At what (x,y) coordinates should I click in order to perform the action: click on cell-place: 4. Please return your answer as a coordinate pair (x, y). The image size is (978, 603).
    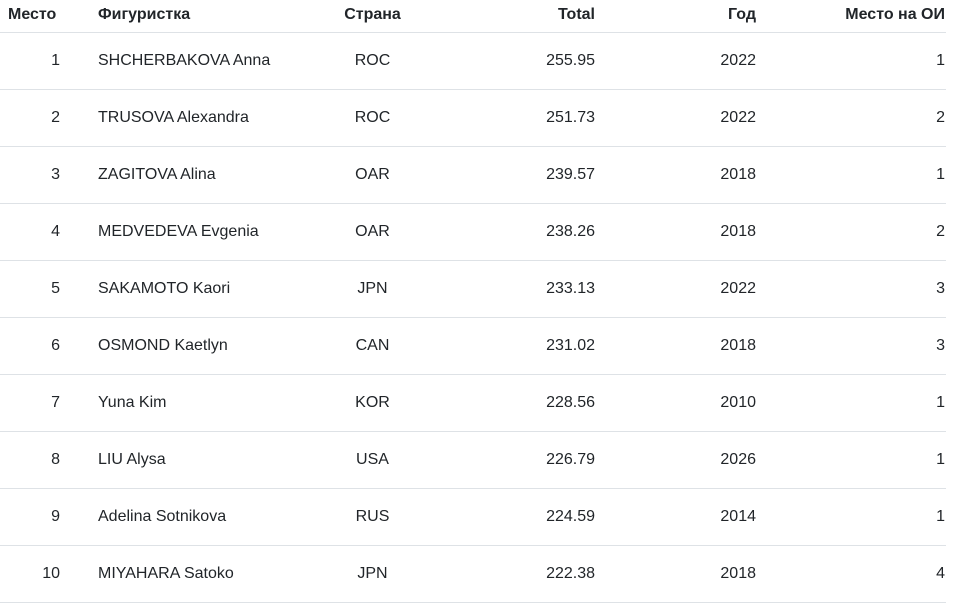
    Looking at the image, I should click on (45, 232).